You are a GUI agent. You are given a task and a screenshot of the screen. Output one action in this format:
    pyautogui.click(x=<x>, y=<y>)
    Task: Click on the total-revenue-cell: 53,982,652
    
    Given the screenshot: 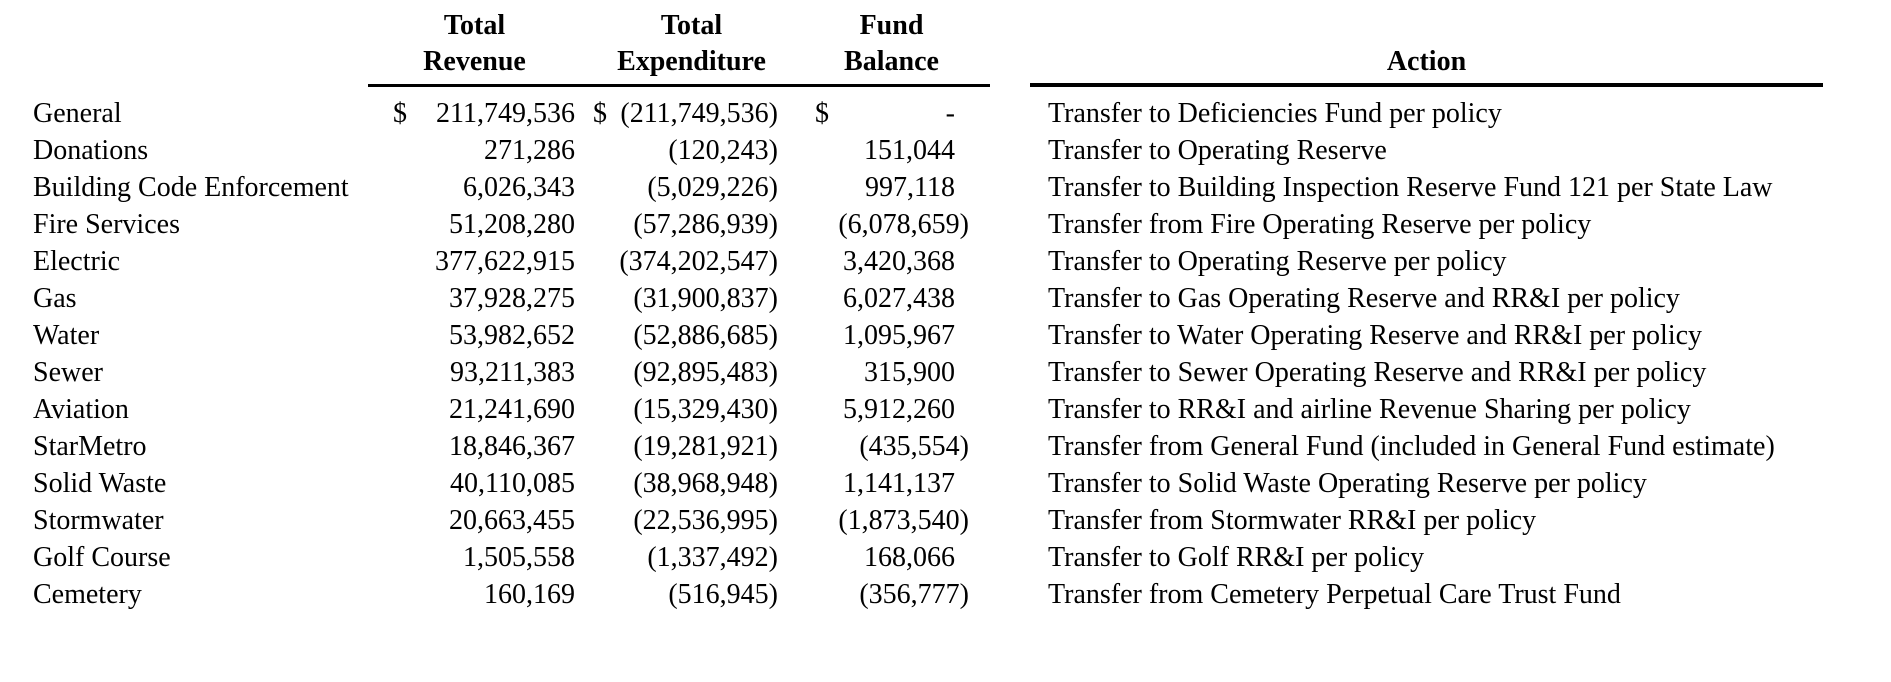 What is the action you would take?
    pyautogui.click(x=474, y=335)
    